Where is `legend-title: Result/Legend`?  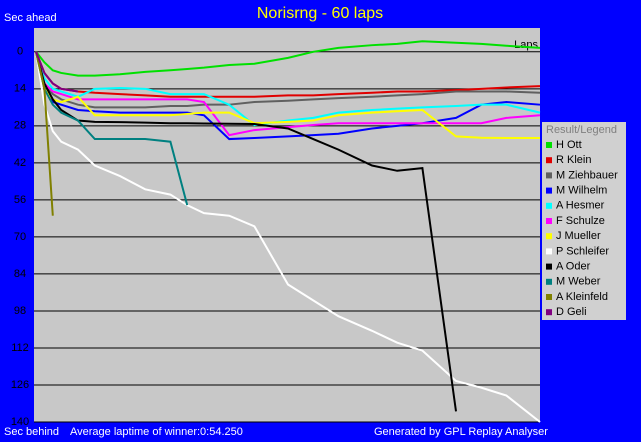
legend-title: Result/Legend is located at coordinates (581, 130).